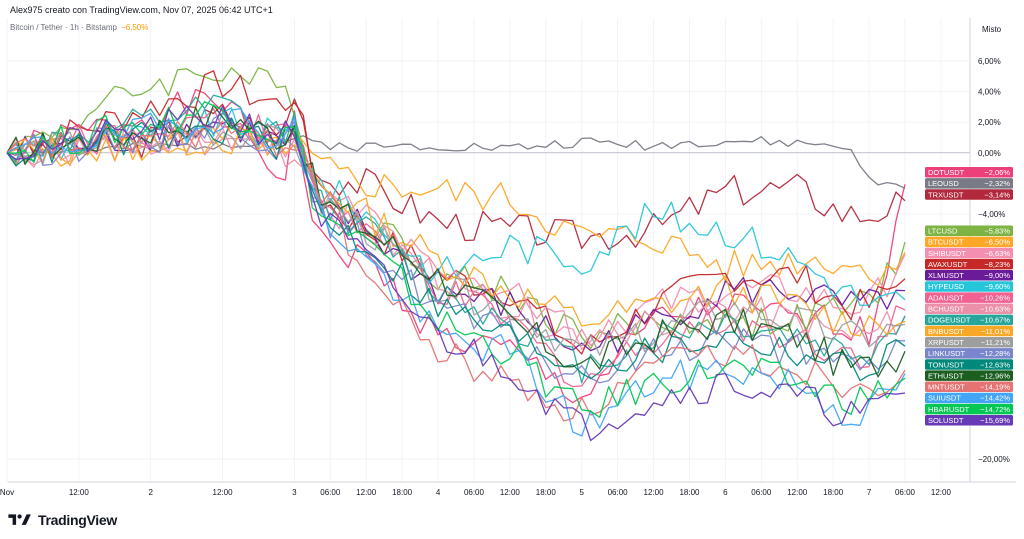 The image size is (1024, 539). What do you see at coordinates (725, 492) in the screenshot?
I see `x-tick-label: 6` at bounding box center [725, 492].